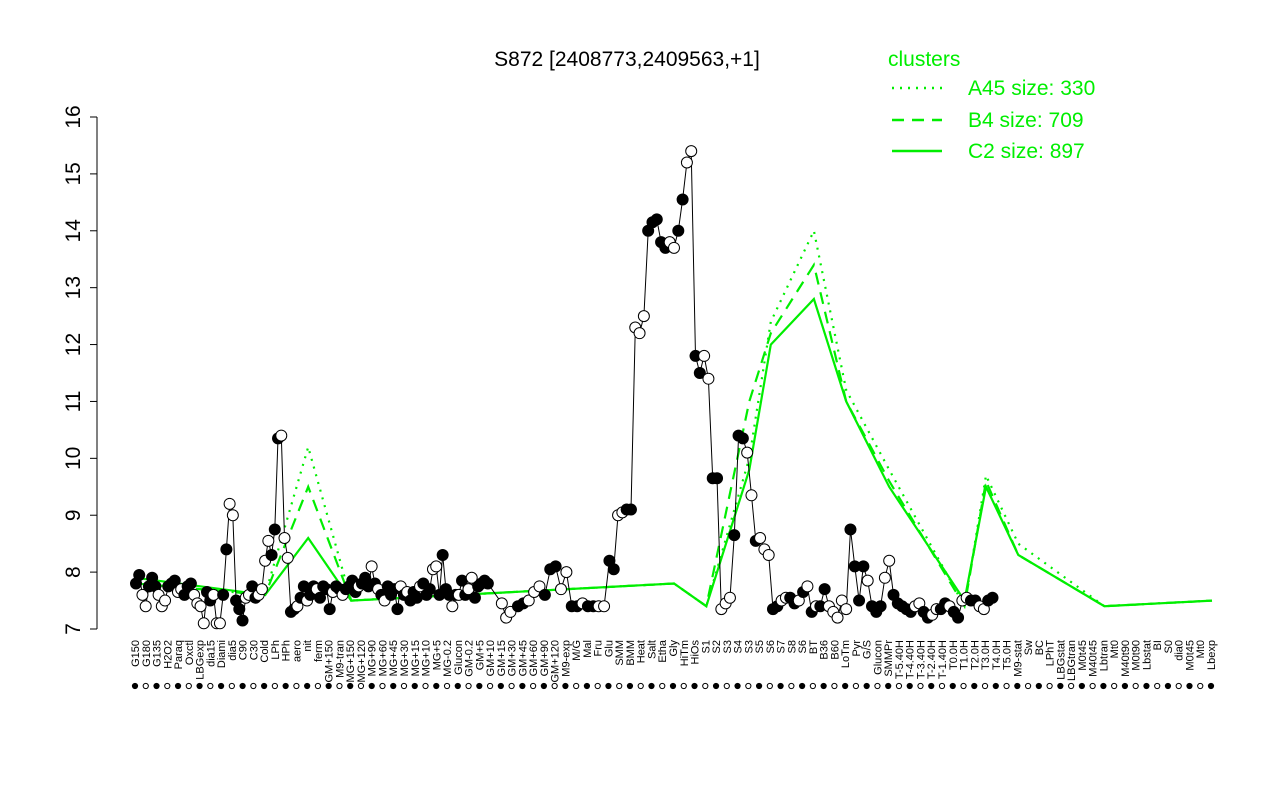 The width and height of the screenshot is (1280, 805). What do you see at coordinates (965, 655) in the screenshot?
I see `x-tick-label: T1.0H` at bounding box center [965, 655].